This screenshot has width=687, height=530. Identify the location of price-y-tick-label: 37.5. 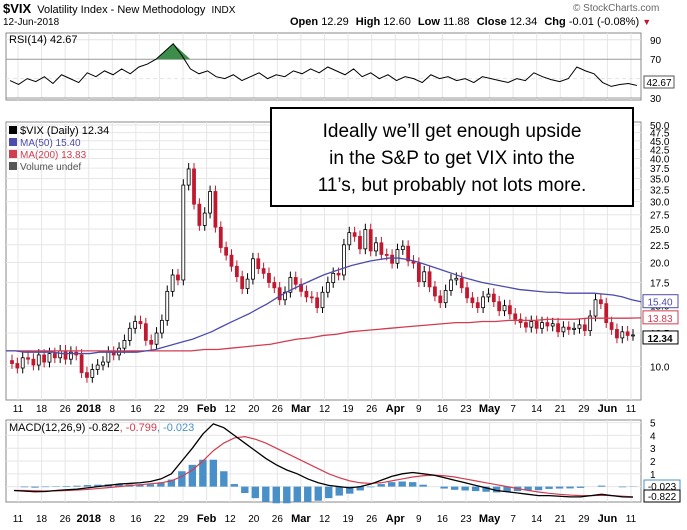
(660, 169).